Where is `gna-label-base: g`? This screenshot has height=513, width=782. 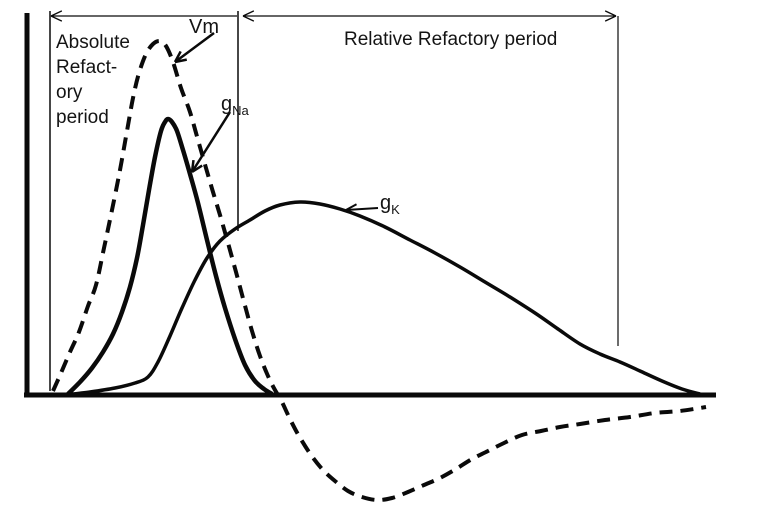 gna-label-base: g is located at coordinates (227, 104).